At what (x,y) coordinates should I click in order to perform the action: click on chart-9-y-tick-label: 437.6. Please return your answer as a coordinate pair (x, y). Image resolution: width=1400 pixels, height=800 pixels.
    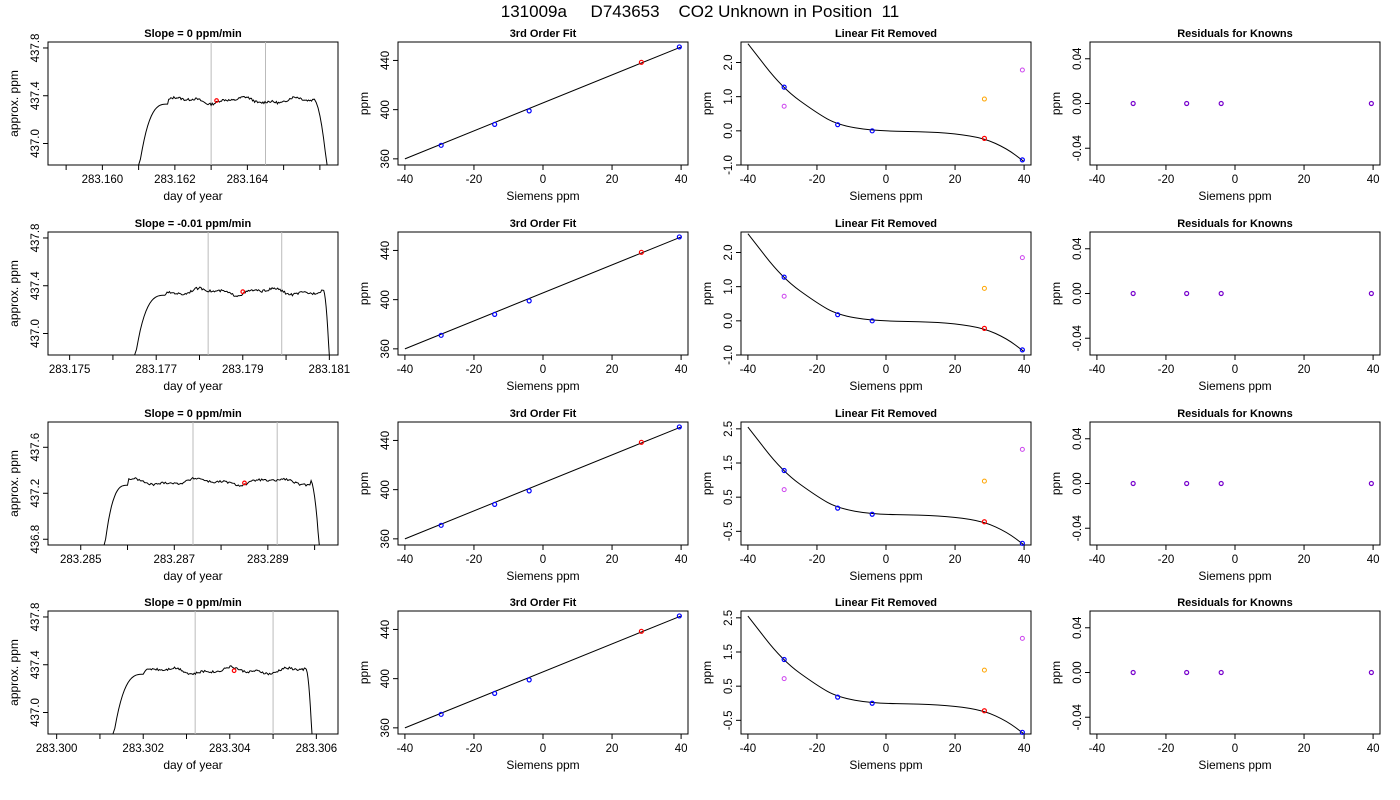
    Looking at the image, I should click on (36, 447).